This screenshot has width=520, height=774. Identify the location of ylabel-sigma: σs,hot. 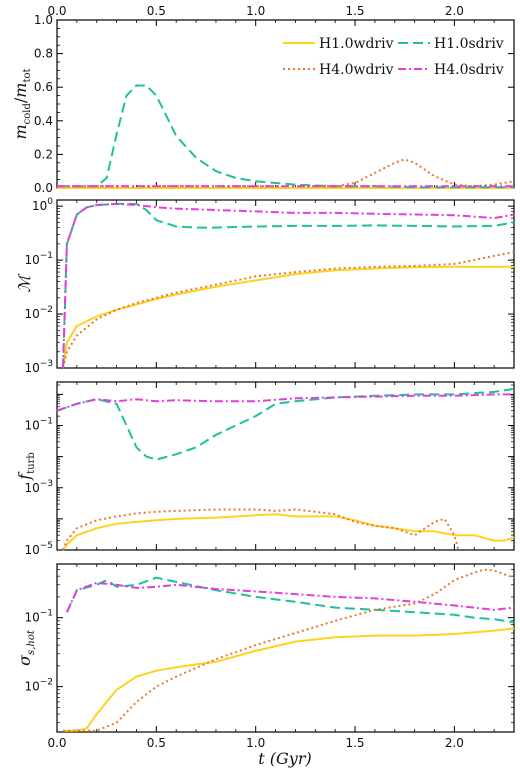
(26, 647).